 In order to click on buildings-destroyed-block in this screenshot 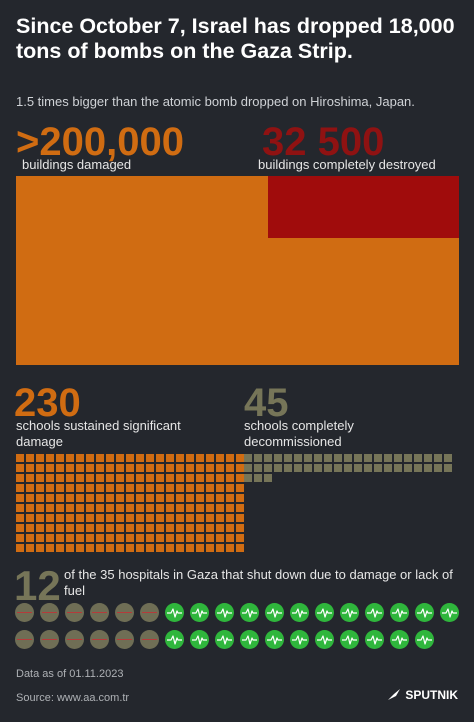, I will do `click(363, 207)`.